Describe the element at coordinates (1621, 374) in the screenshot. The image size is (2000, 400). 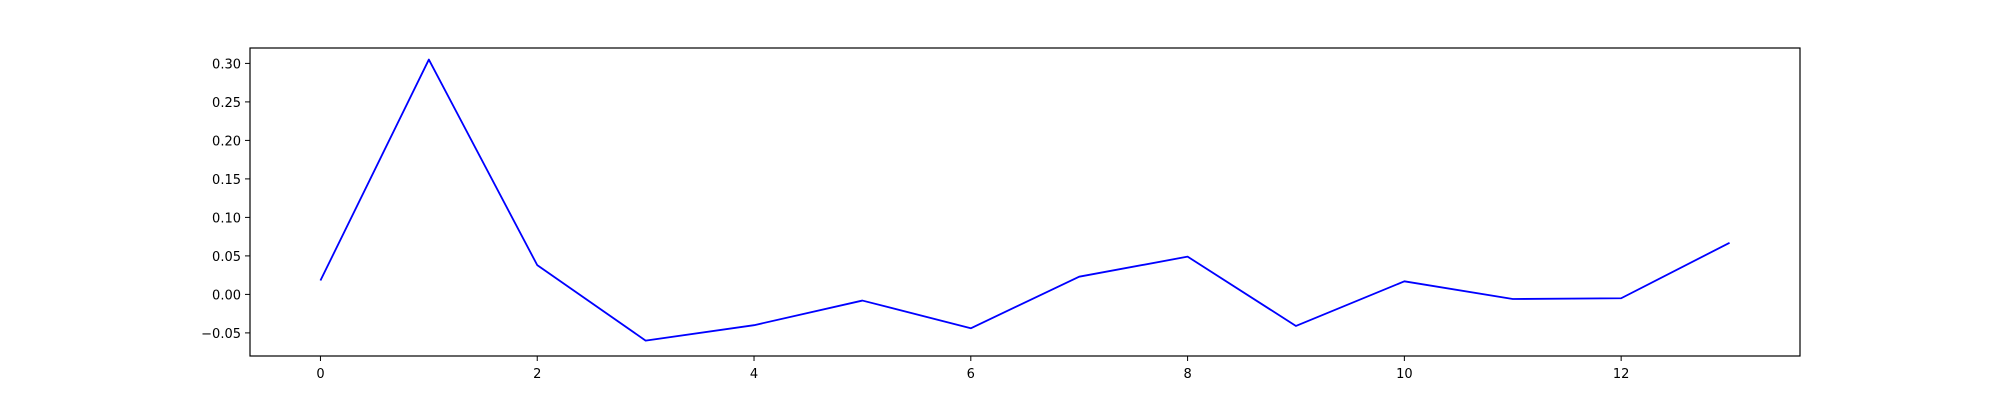
I see `x-tick-label: 12` at that location.